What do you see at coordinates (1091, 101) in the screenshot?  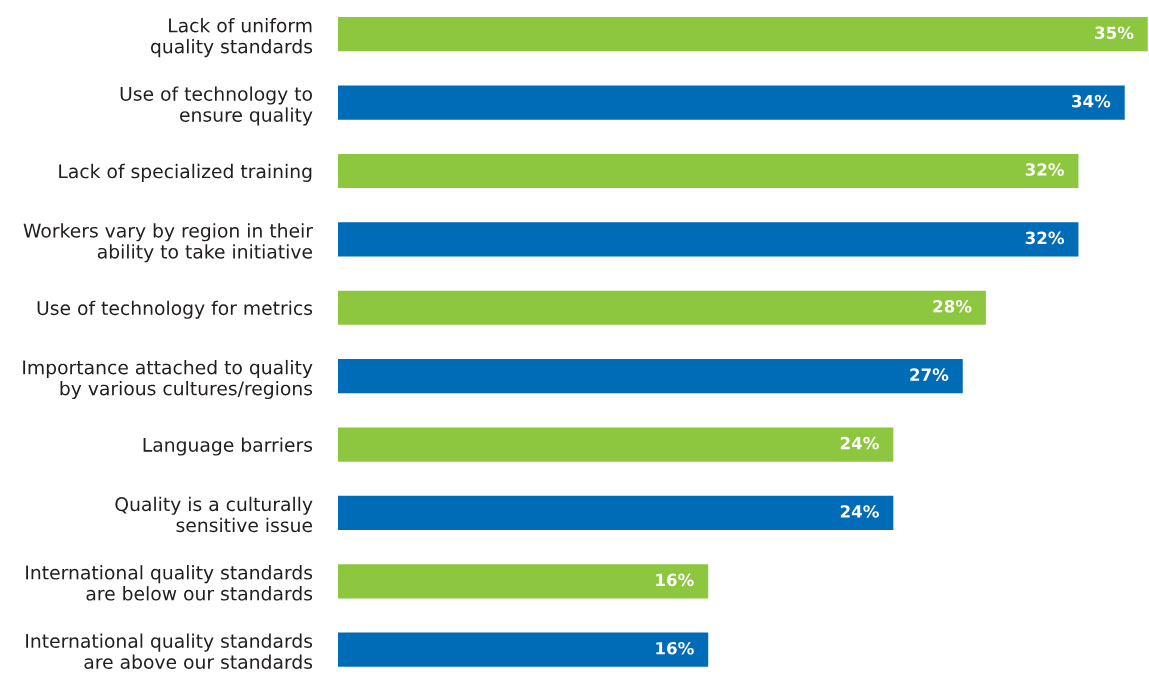 I see `data-label: 34%` at bounding box center [1091, 101].